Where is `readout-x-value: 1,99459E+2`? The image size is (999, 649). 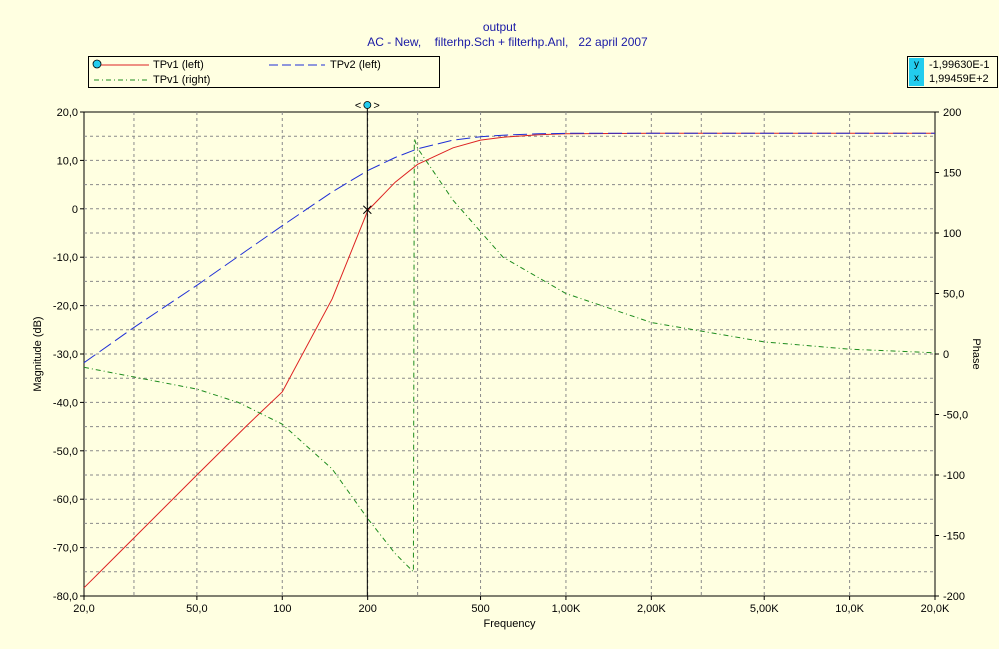
readout-x-value: 1,99459E+2 is located at coordinates (959, 79).